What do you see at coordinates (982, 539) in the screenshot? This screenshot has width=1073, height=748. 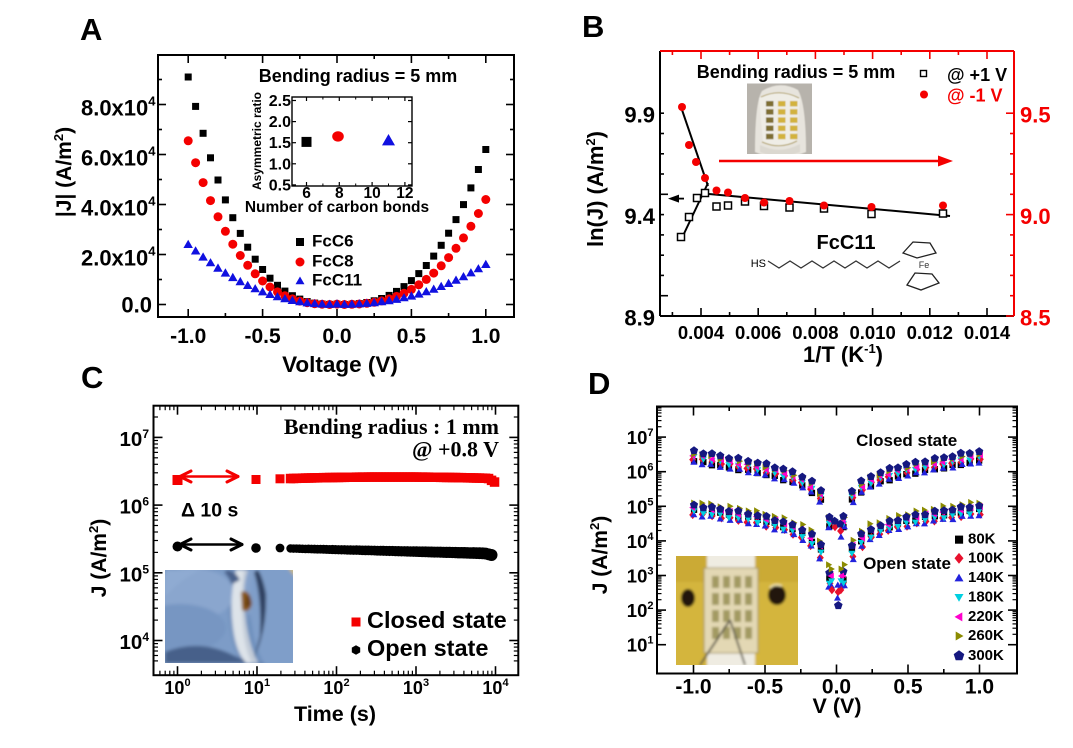 I see `svg-text: 80K` at bounding box center [982, 539].